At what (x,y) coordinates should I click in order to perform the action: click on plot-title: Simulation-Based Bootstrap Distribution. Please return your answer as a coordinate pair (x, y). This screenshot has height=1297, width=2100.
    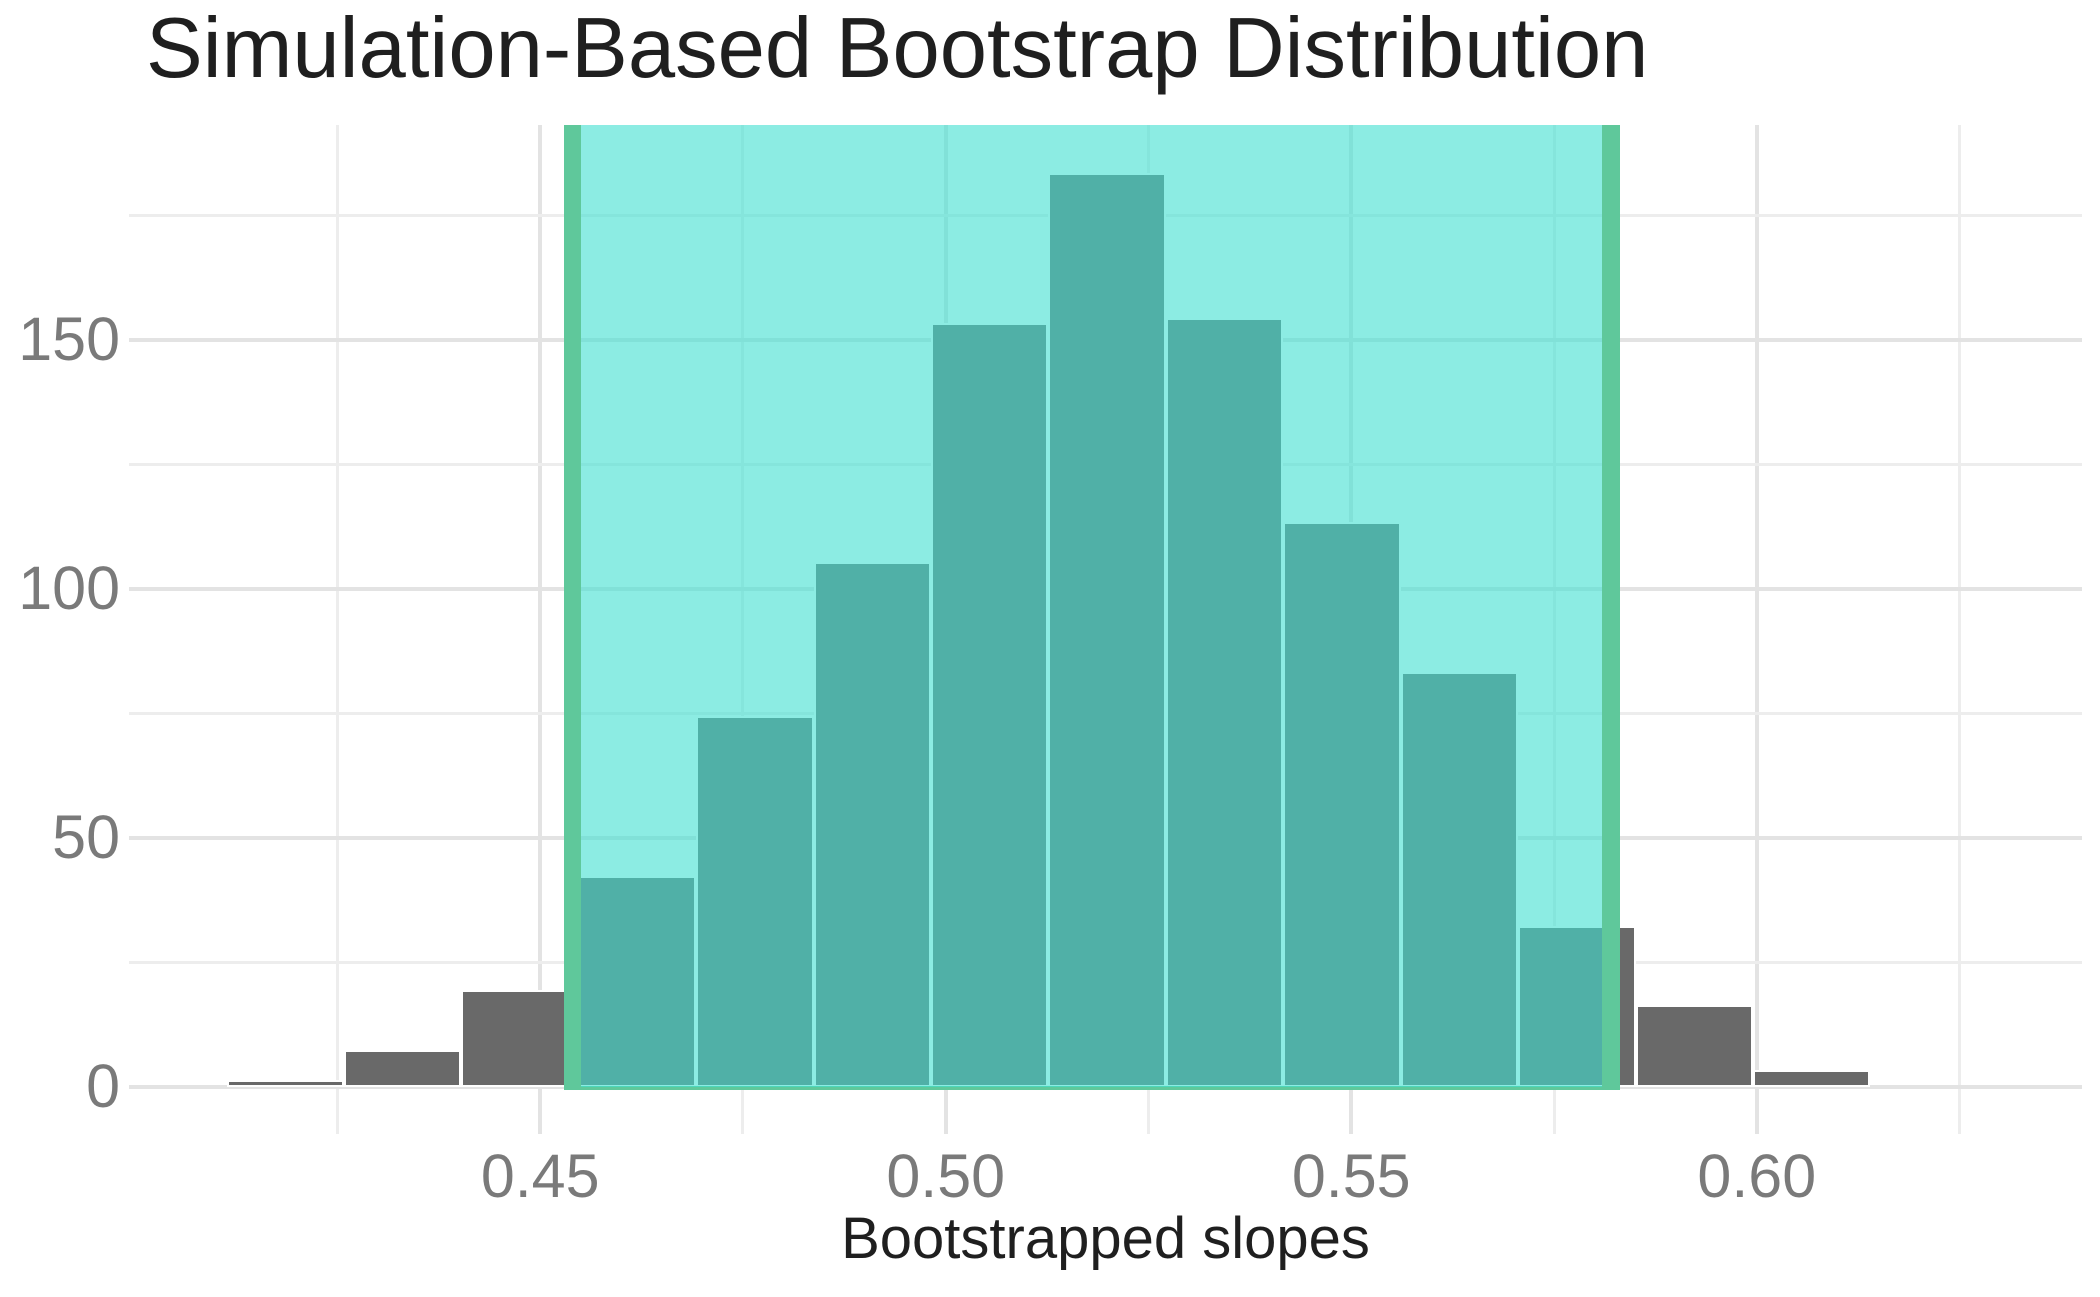
    Looking at the image, I should click on (897, 48).